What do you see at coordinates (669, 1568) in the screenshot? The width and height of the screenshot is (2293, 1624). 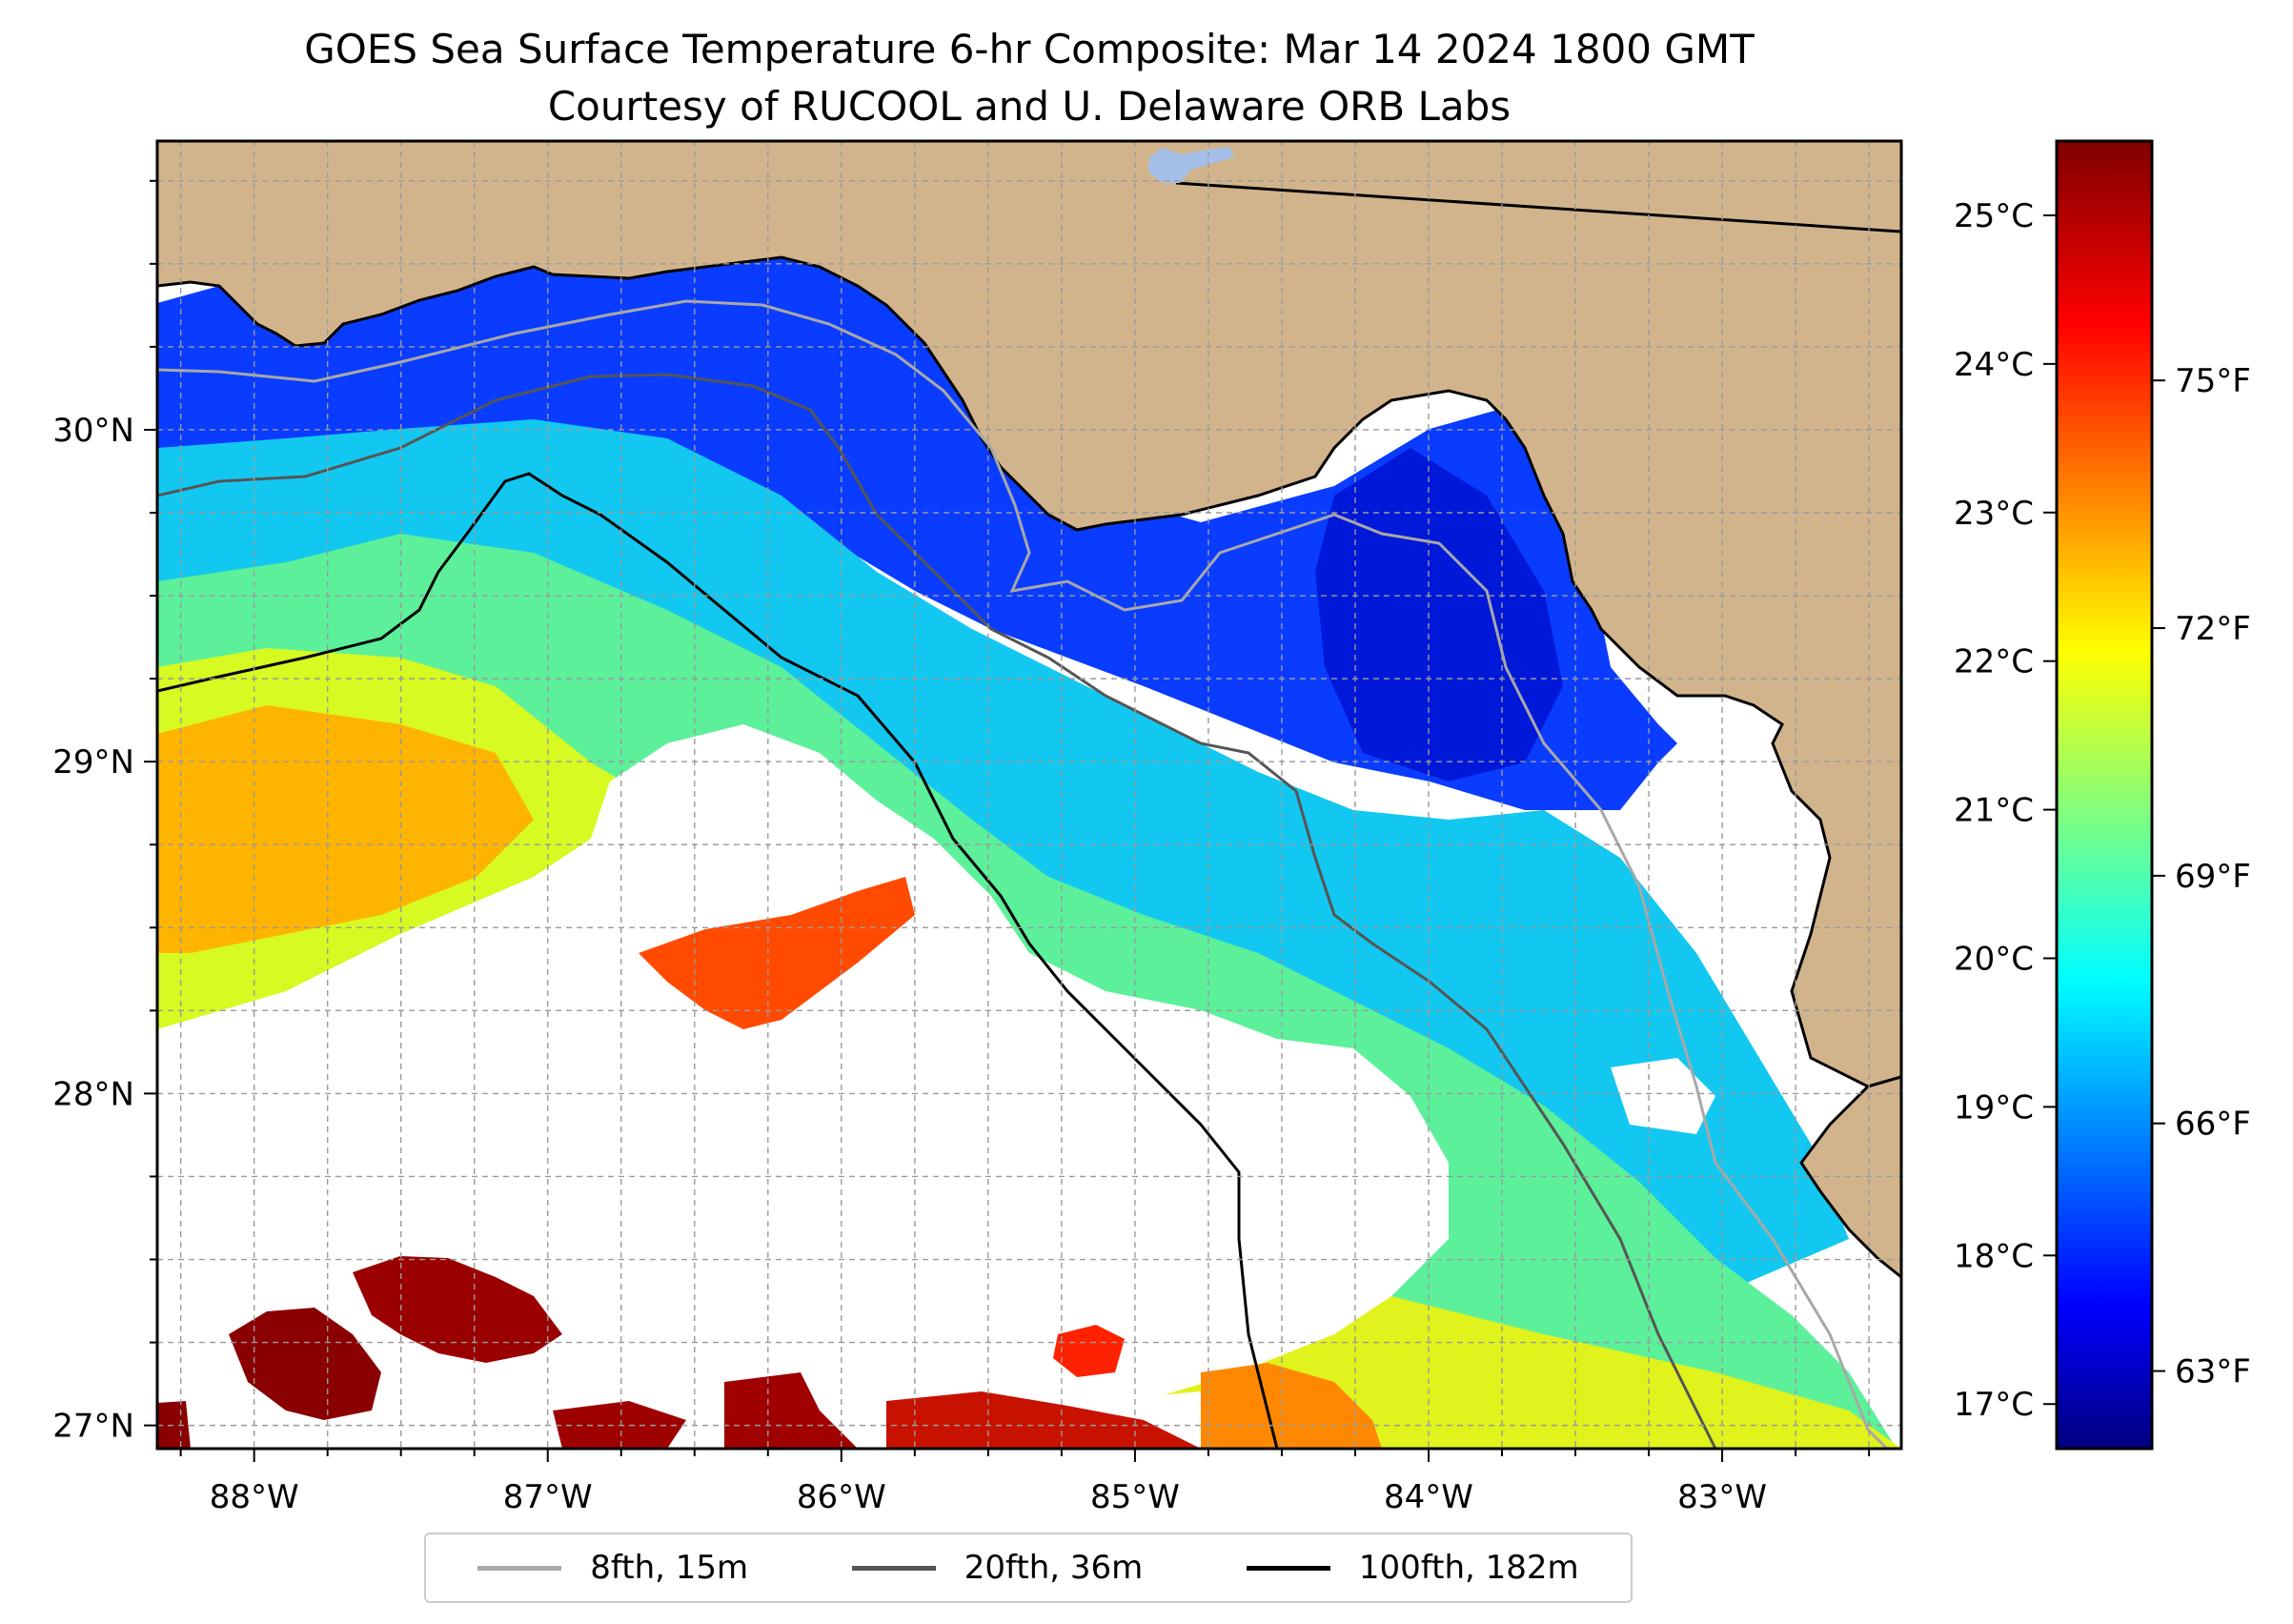 I see `legend-label-8fth: 8fth, 15m` at bounding box center [669, 1568].